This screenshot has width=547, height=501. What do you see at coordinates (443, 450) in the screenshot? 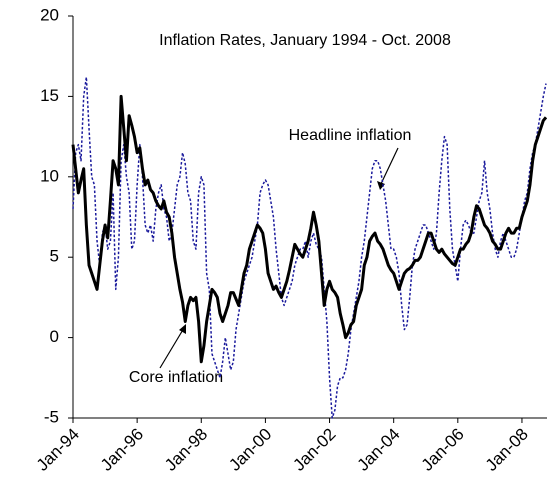
I see `x-tick-label: Jan-06` at bounding box center [443, 450].